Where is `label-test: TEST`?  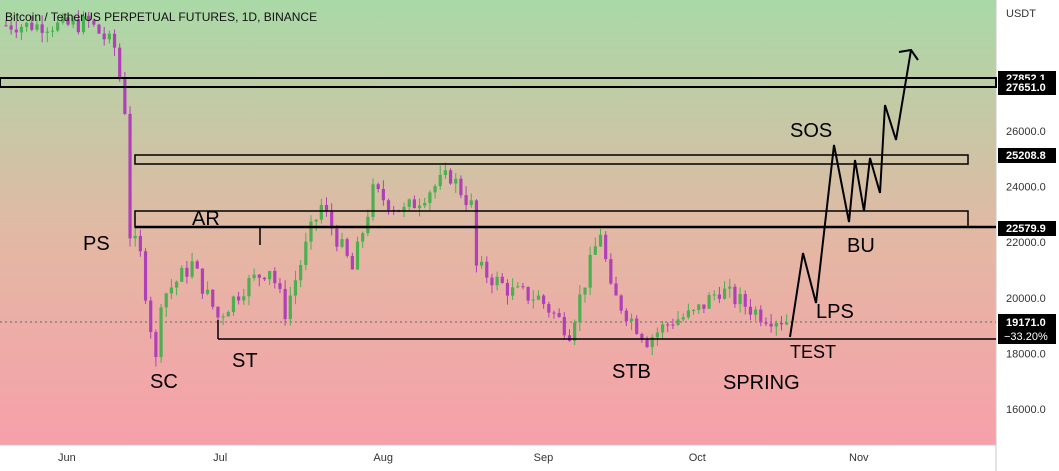
label-test: TEST is located at coordinates (813, 352).